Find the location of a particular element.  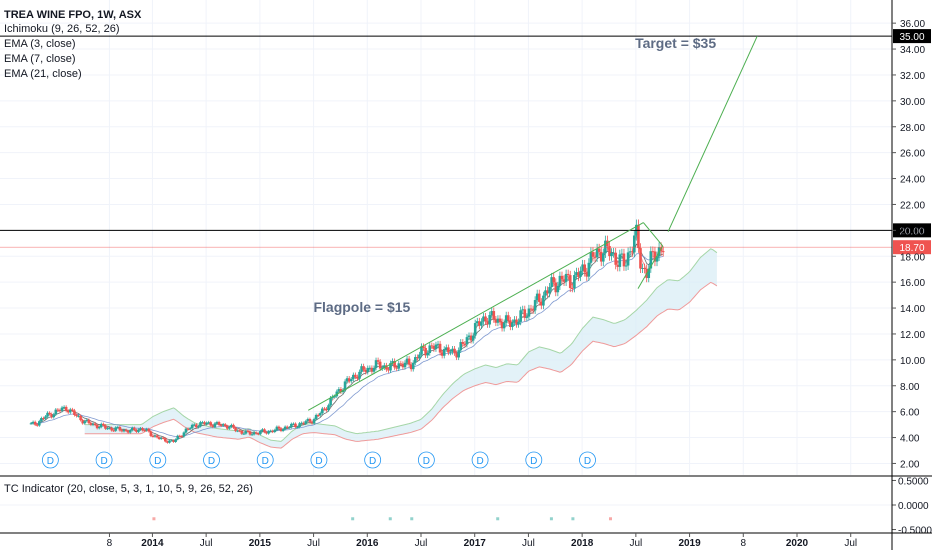

y-tick-label-12: 26.00 is located at coordinates (912, 154).